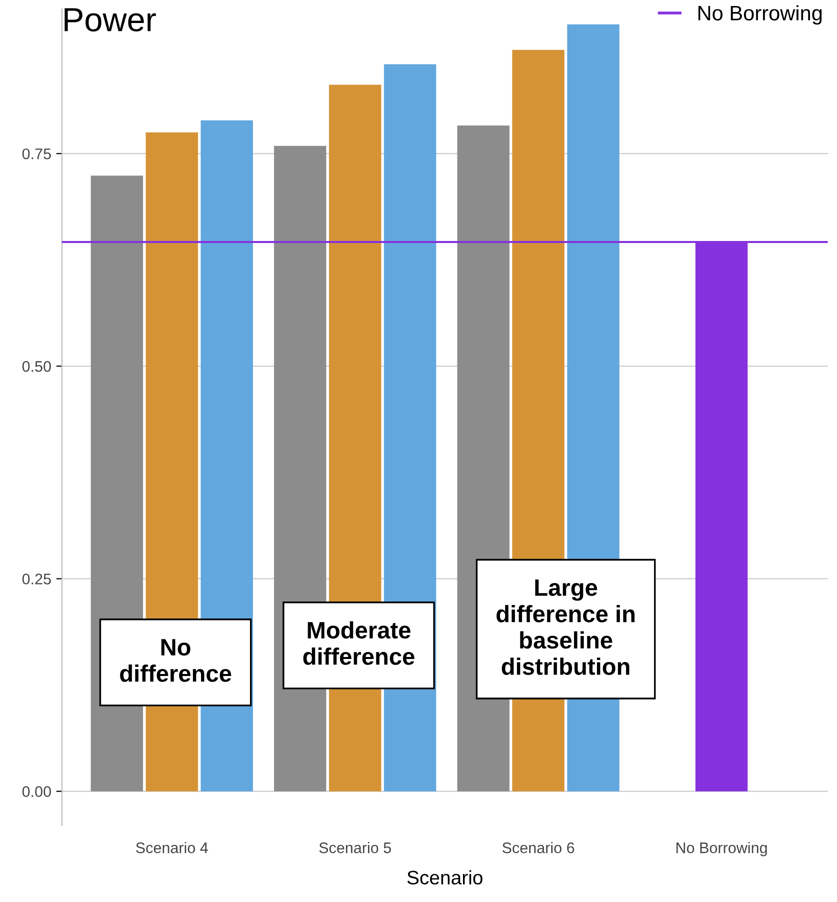 This screenshot has width=837, height=902. I want to click on annotation: Moderate difference, so click(358, 643).